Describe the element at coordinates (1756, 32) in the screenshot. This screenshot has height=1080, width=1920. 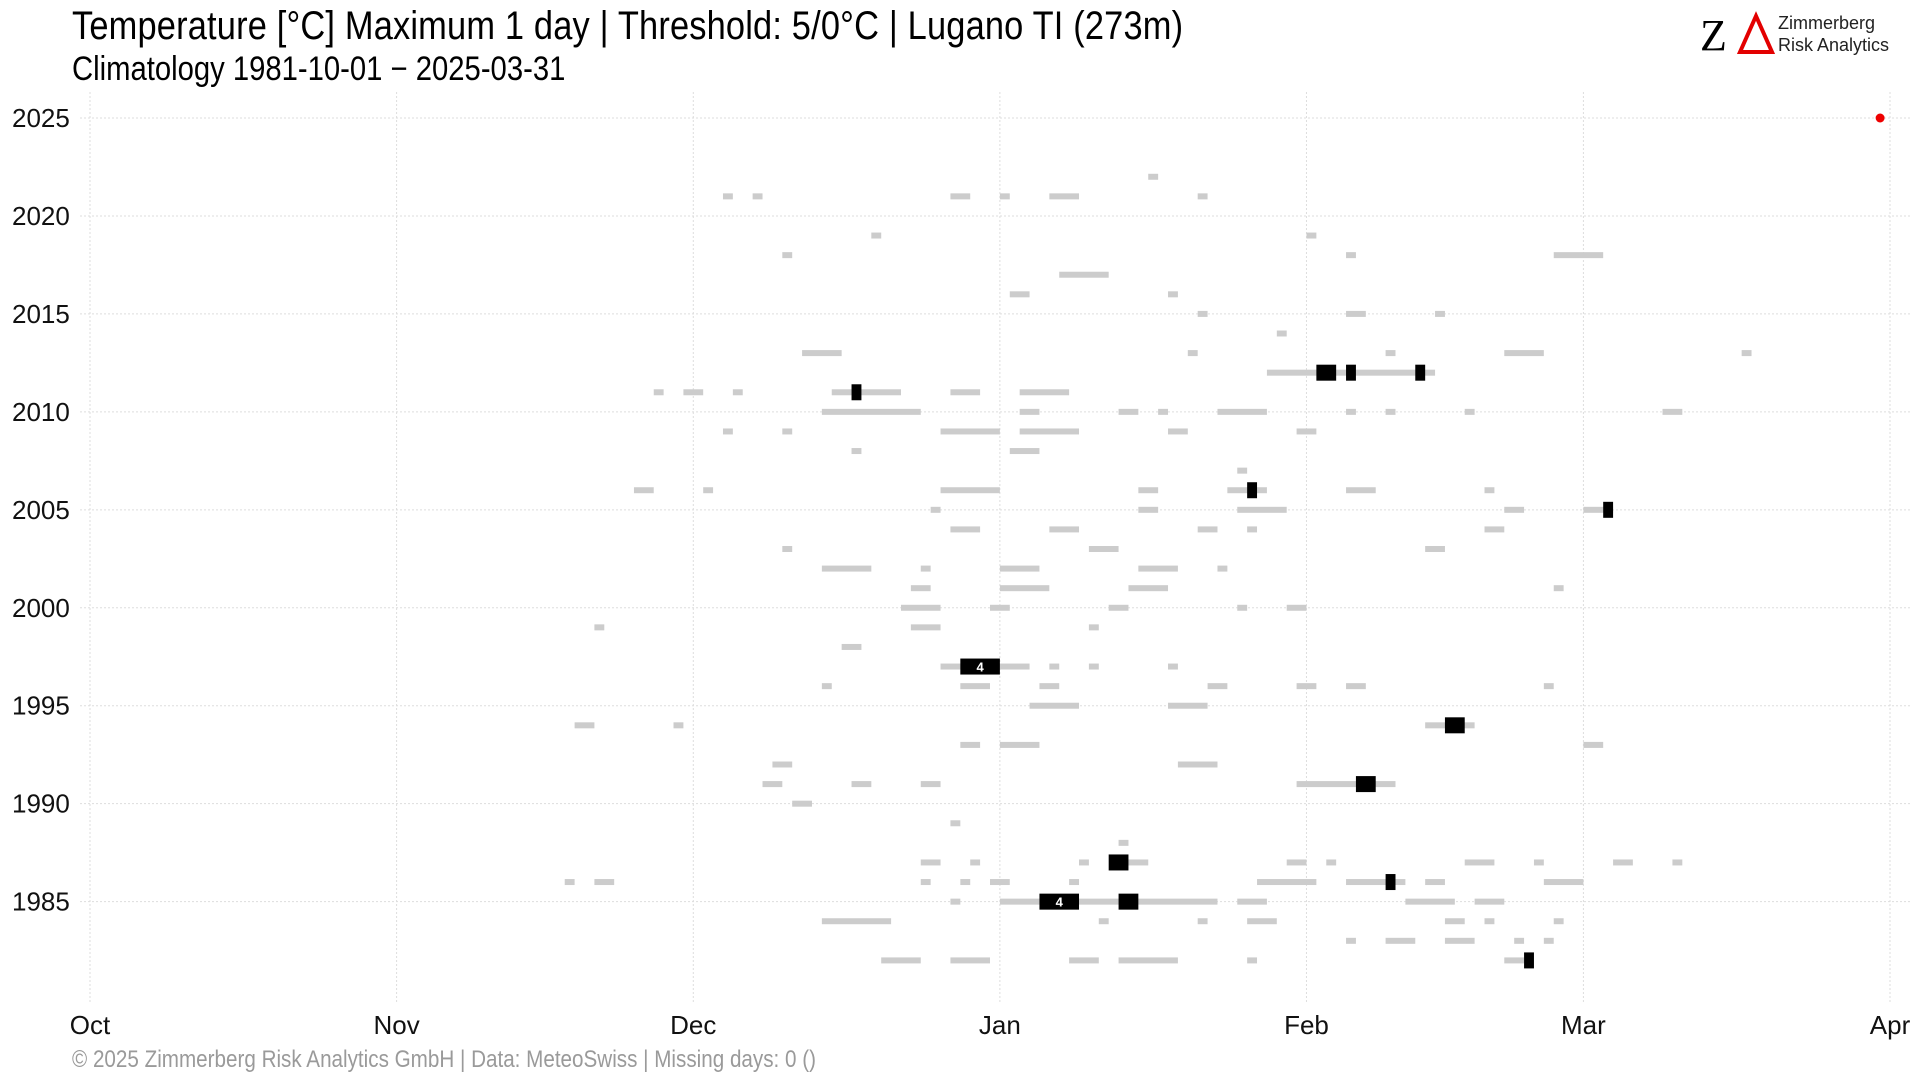
I see `logo-delta-glyph` at that location.